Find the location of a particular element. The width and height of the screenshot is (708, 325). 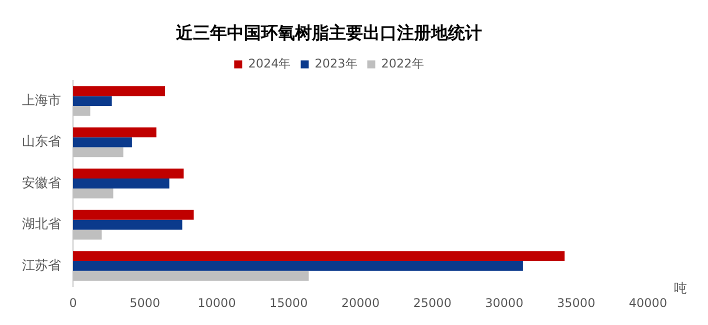

x-tick-label: 25000 is located at coordinates (432, 303).